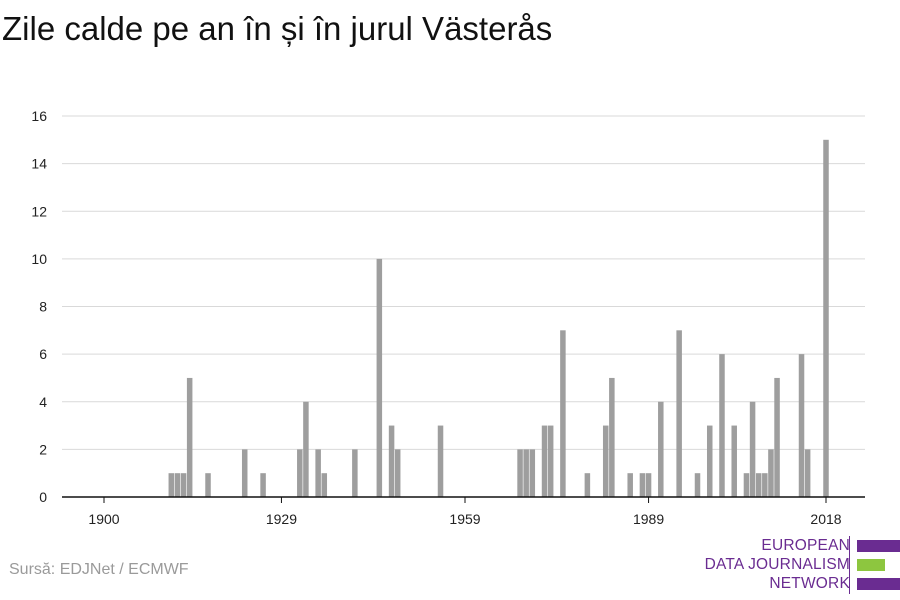  What do you see at coordinates (103, 519) in the screenshot?
I see `x-tick-label: 1900` at bounding box center [103, 519].